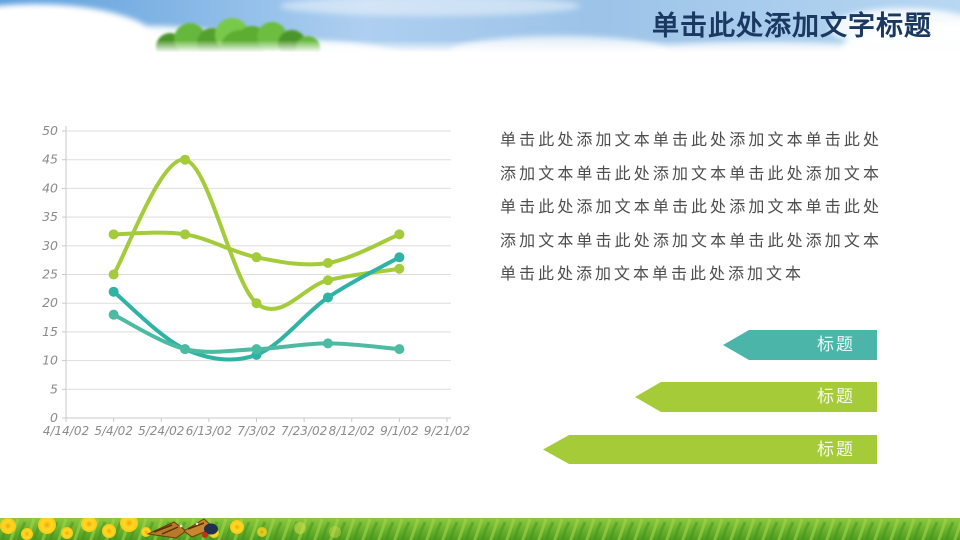 Image resolution: width=960 pixels, height=540 pixels. I want to click on svg-text: 8/12/02, so click(352, 431).